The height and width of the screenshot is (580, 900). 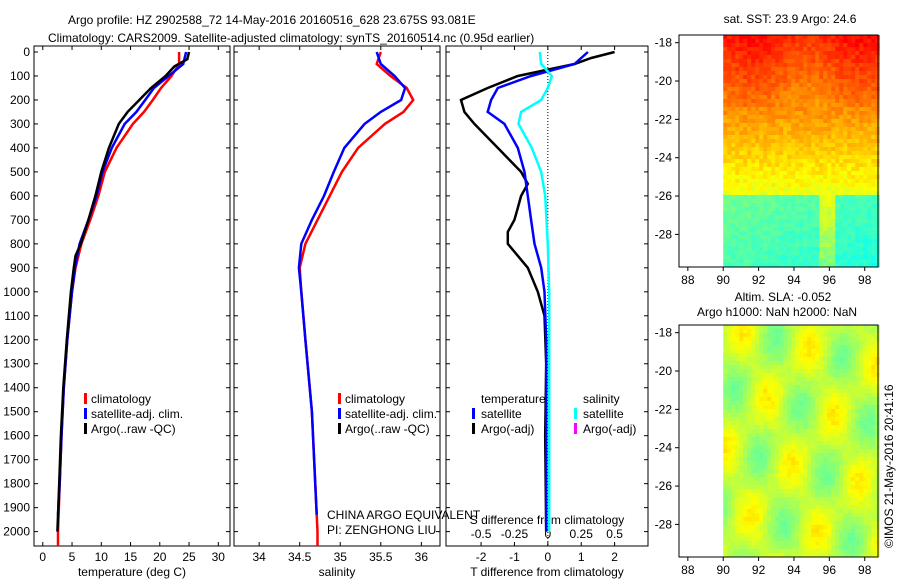 I want to click on x-tick-label: 15, so click(x=131, y=557).